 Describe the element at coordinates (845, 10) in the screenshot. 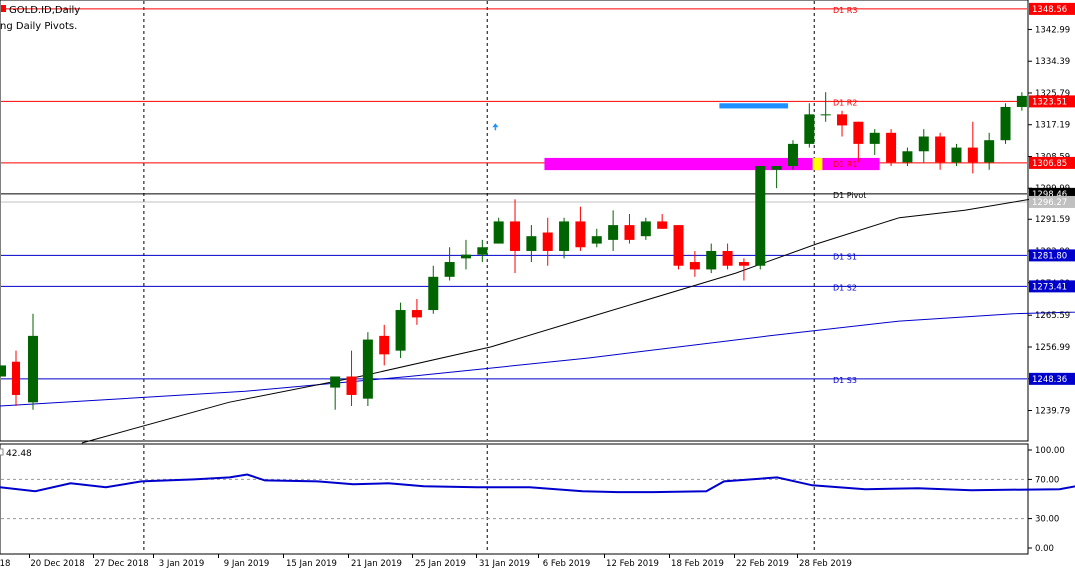

I see `pivot-name-label: D1 R3` at that location.